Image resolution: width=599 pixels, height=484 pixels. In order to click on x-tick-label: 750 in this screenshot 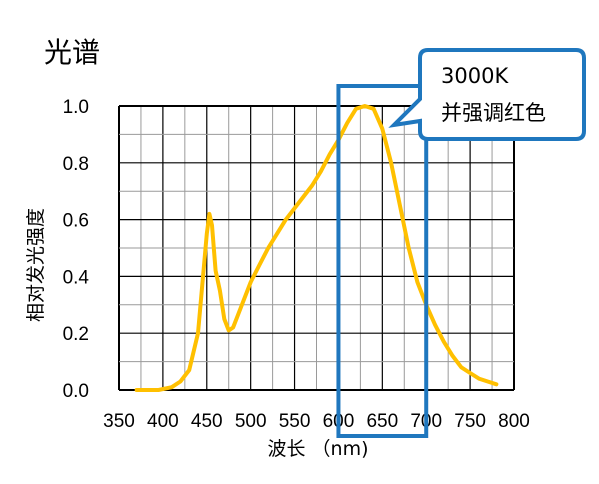, I will do `click(470, 421)`.